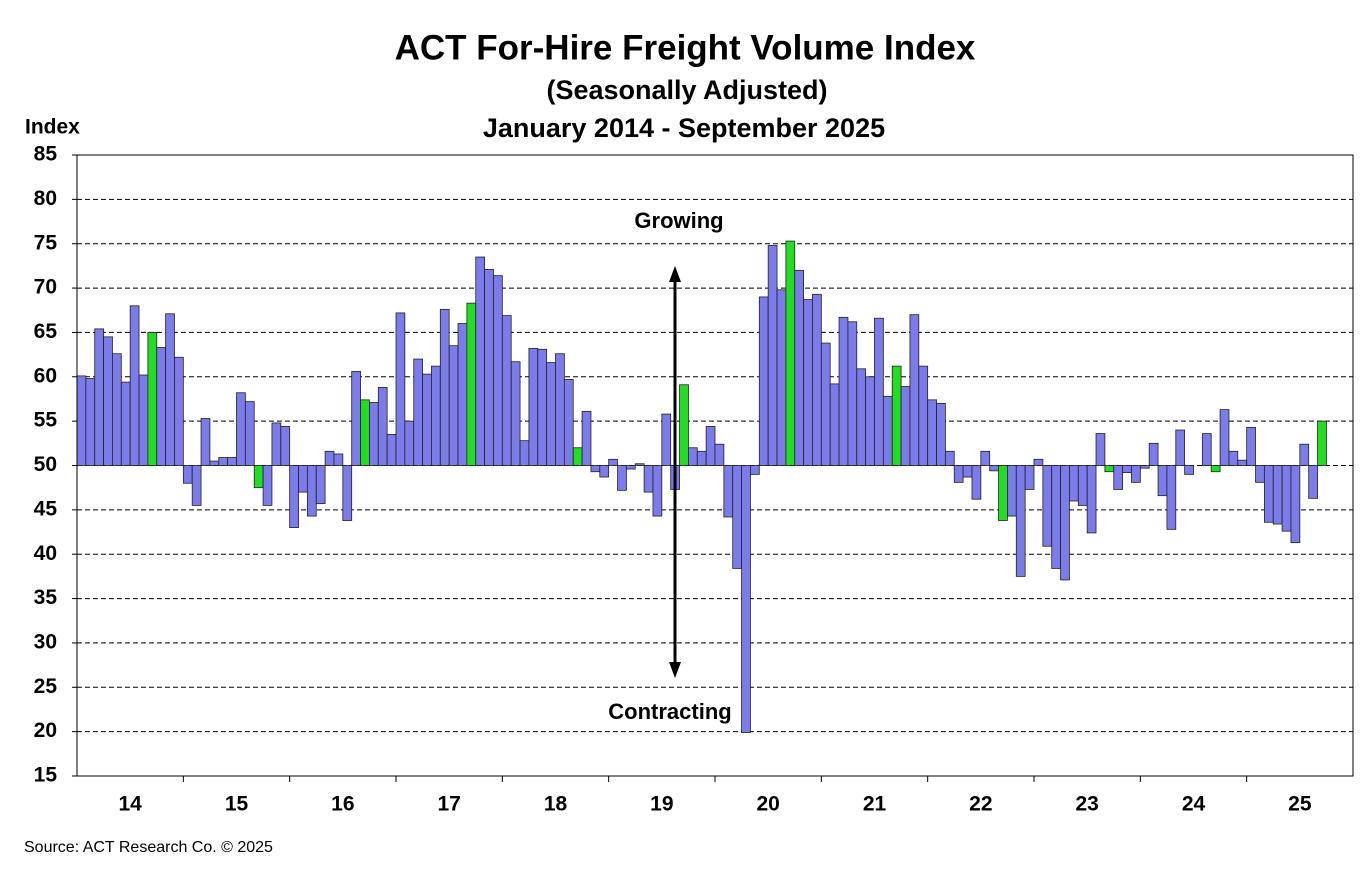  I want to click on date-range: January 2014 - September 2025, so click(684, 128).